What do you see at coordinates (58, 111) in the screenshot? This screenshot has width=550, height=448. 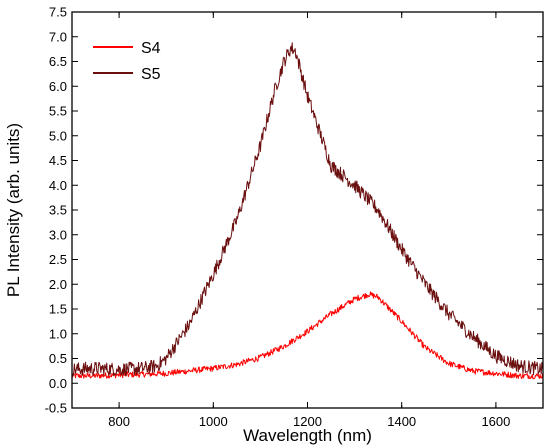 I see `y-tick-label: 5.5` at bounding box center [58, 111].